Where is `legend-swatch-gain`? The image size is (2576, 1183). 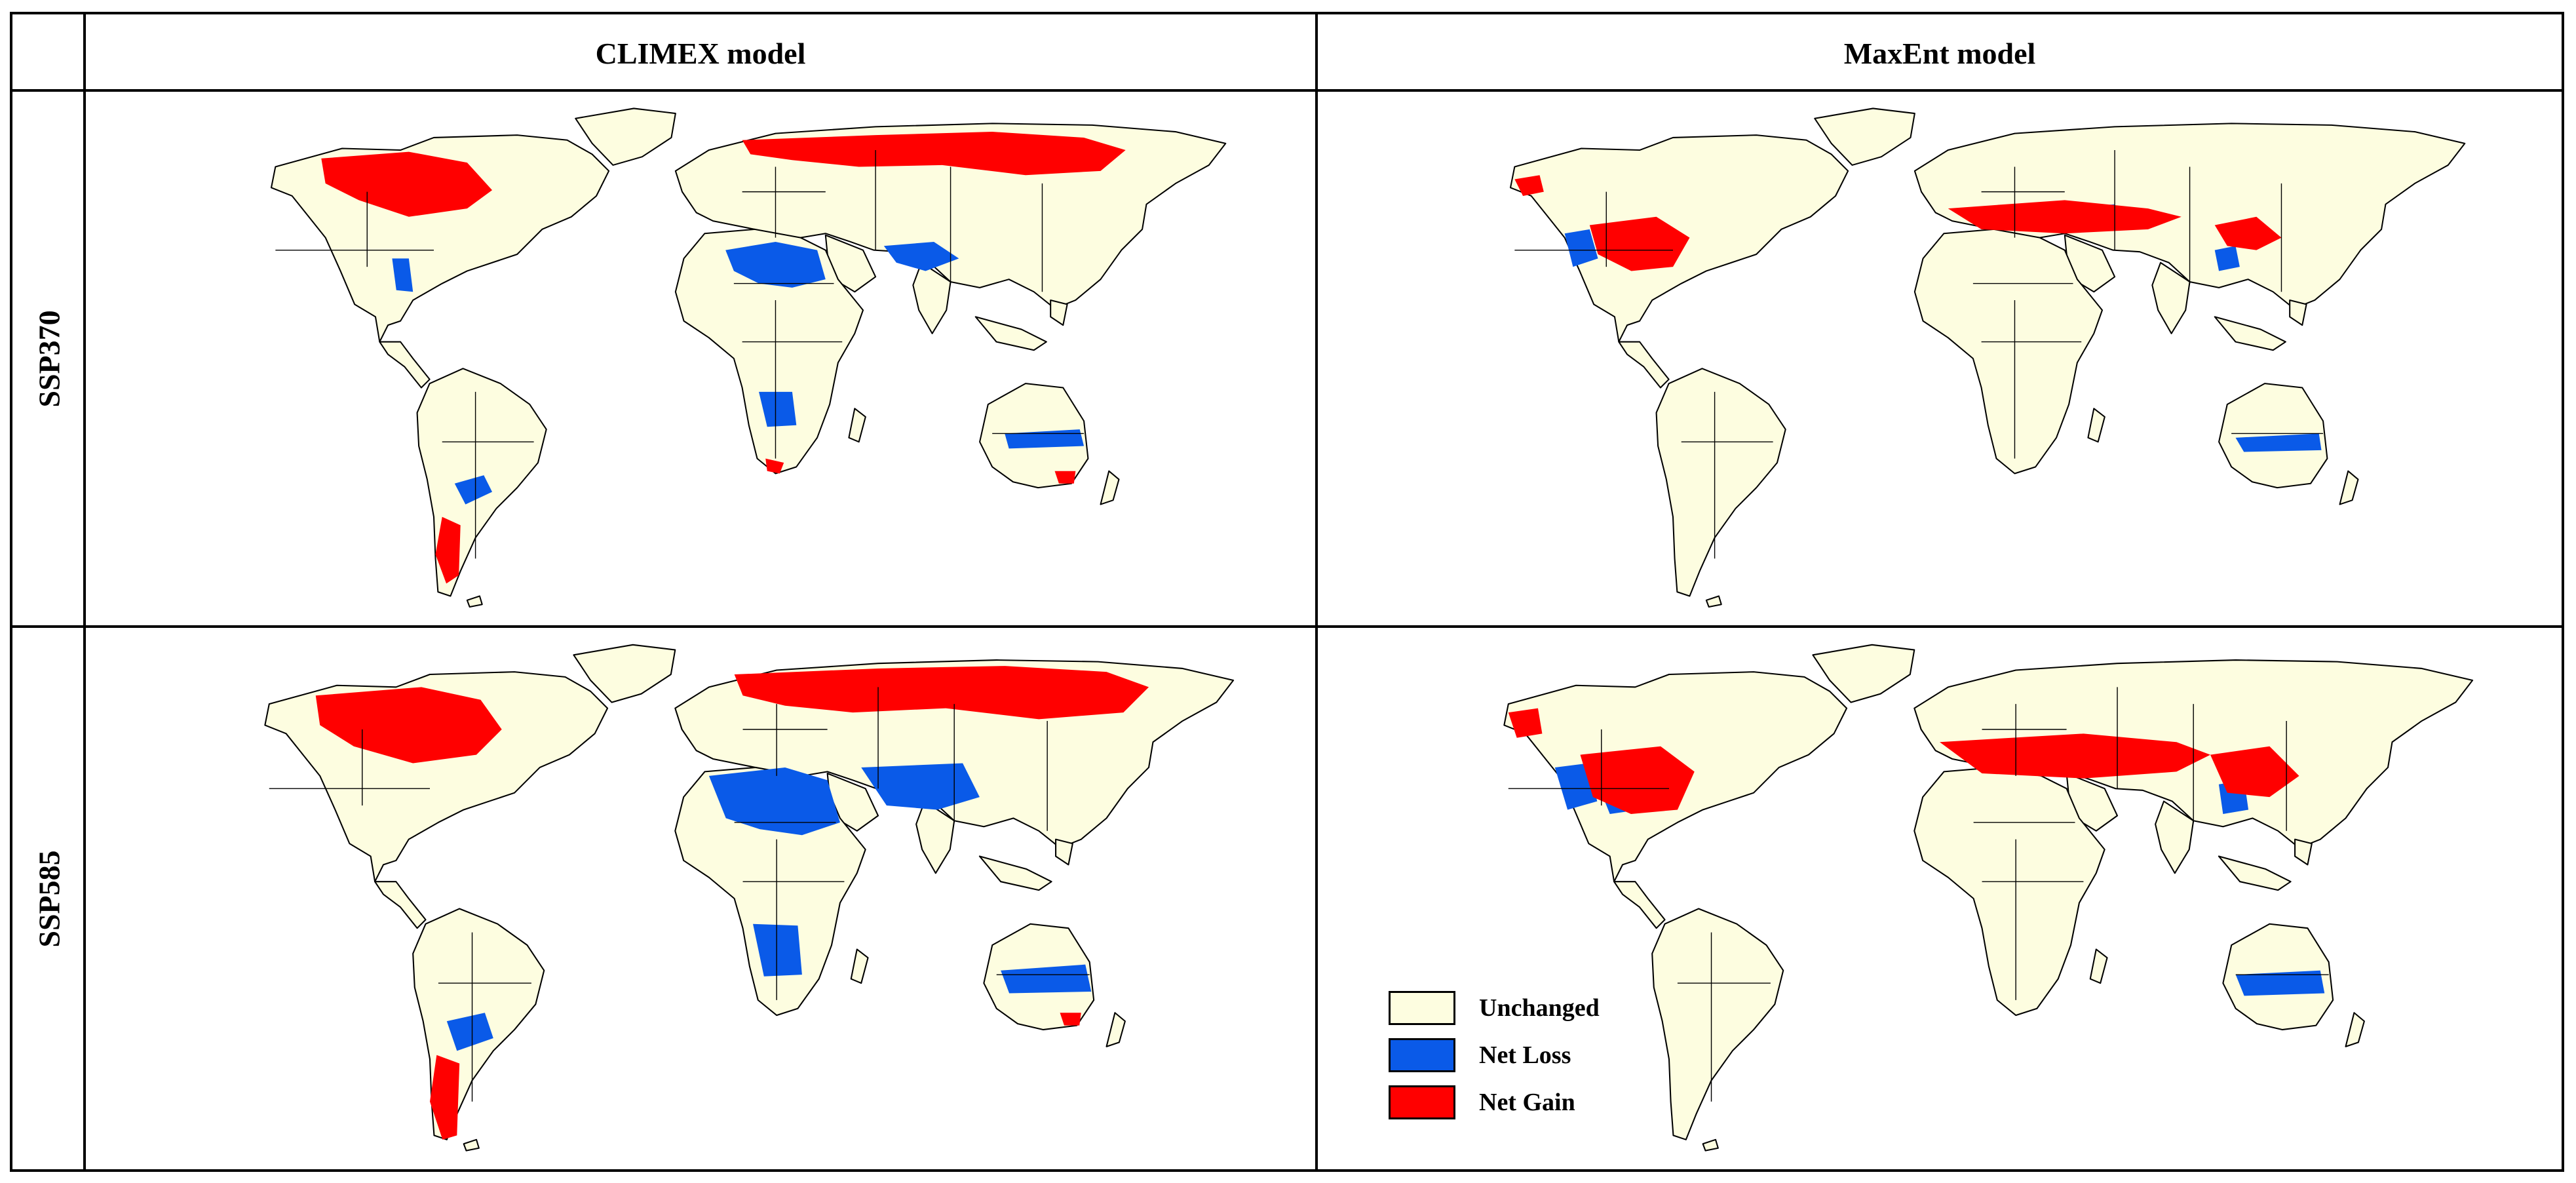
legend-swatch-gain is located at coordinates (1422, 1102).